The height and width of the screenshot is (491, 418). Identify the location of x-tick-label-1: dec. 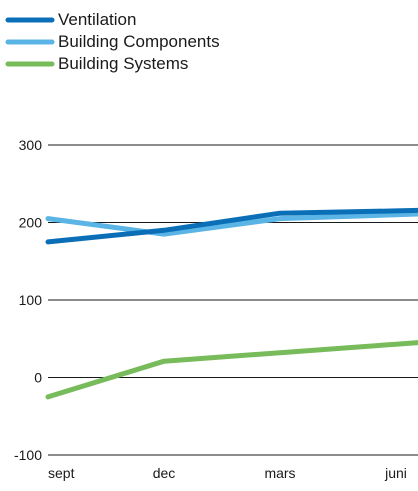
(164, 473).